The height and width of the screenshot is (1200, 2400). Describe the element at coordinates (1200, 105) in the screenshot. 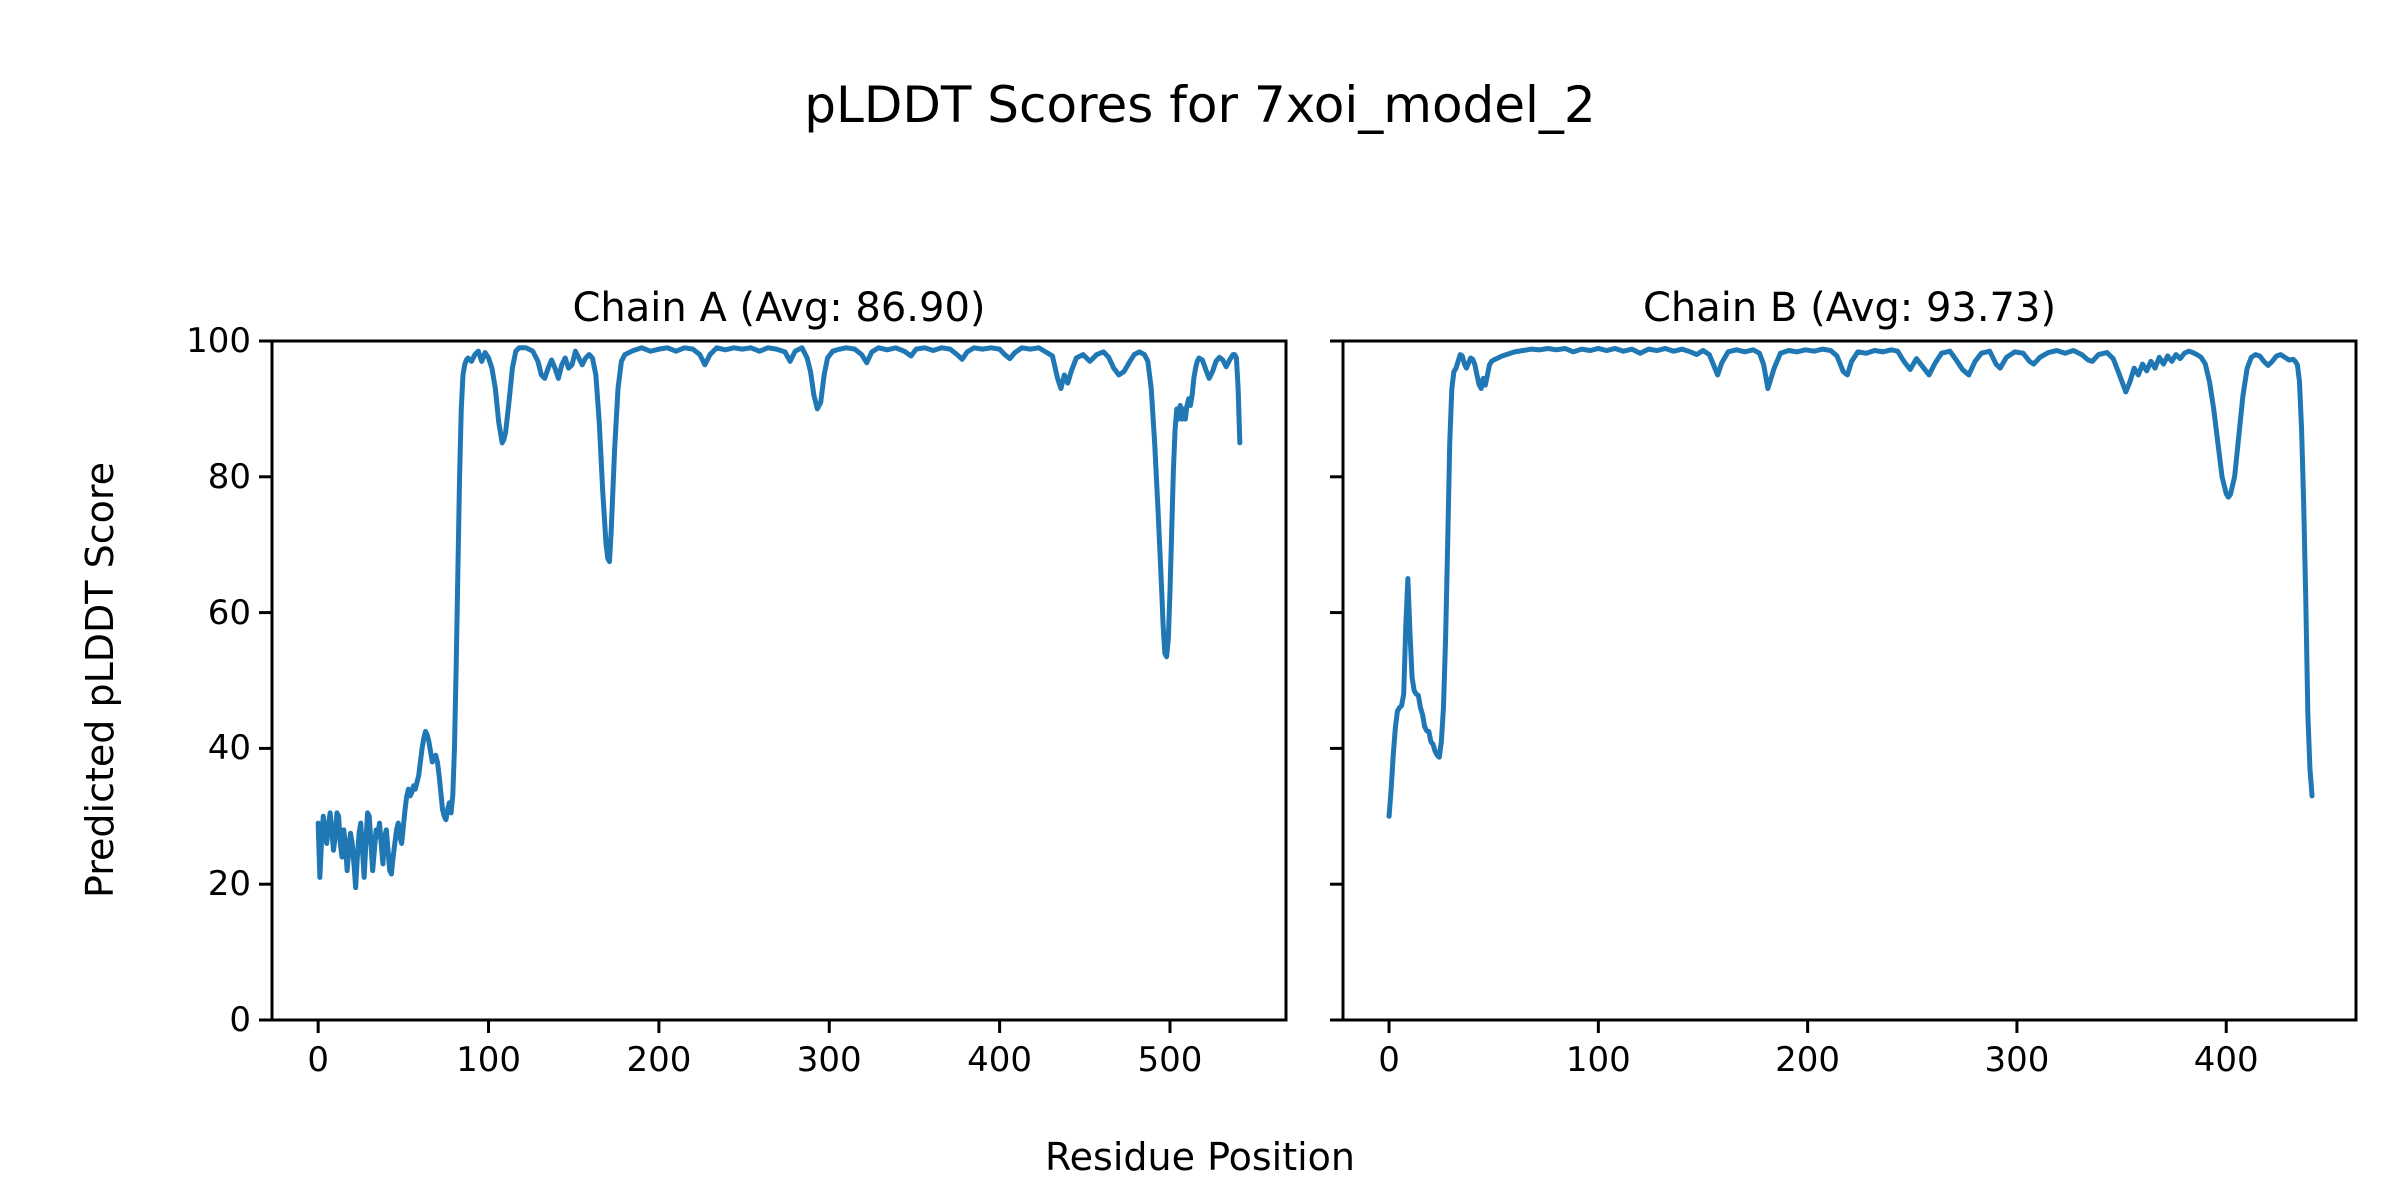

I see `figure-title: pLDDT Scores for 7xoi_model_2` at that location.